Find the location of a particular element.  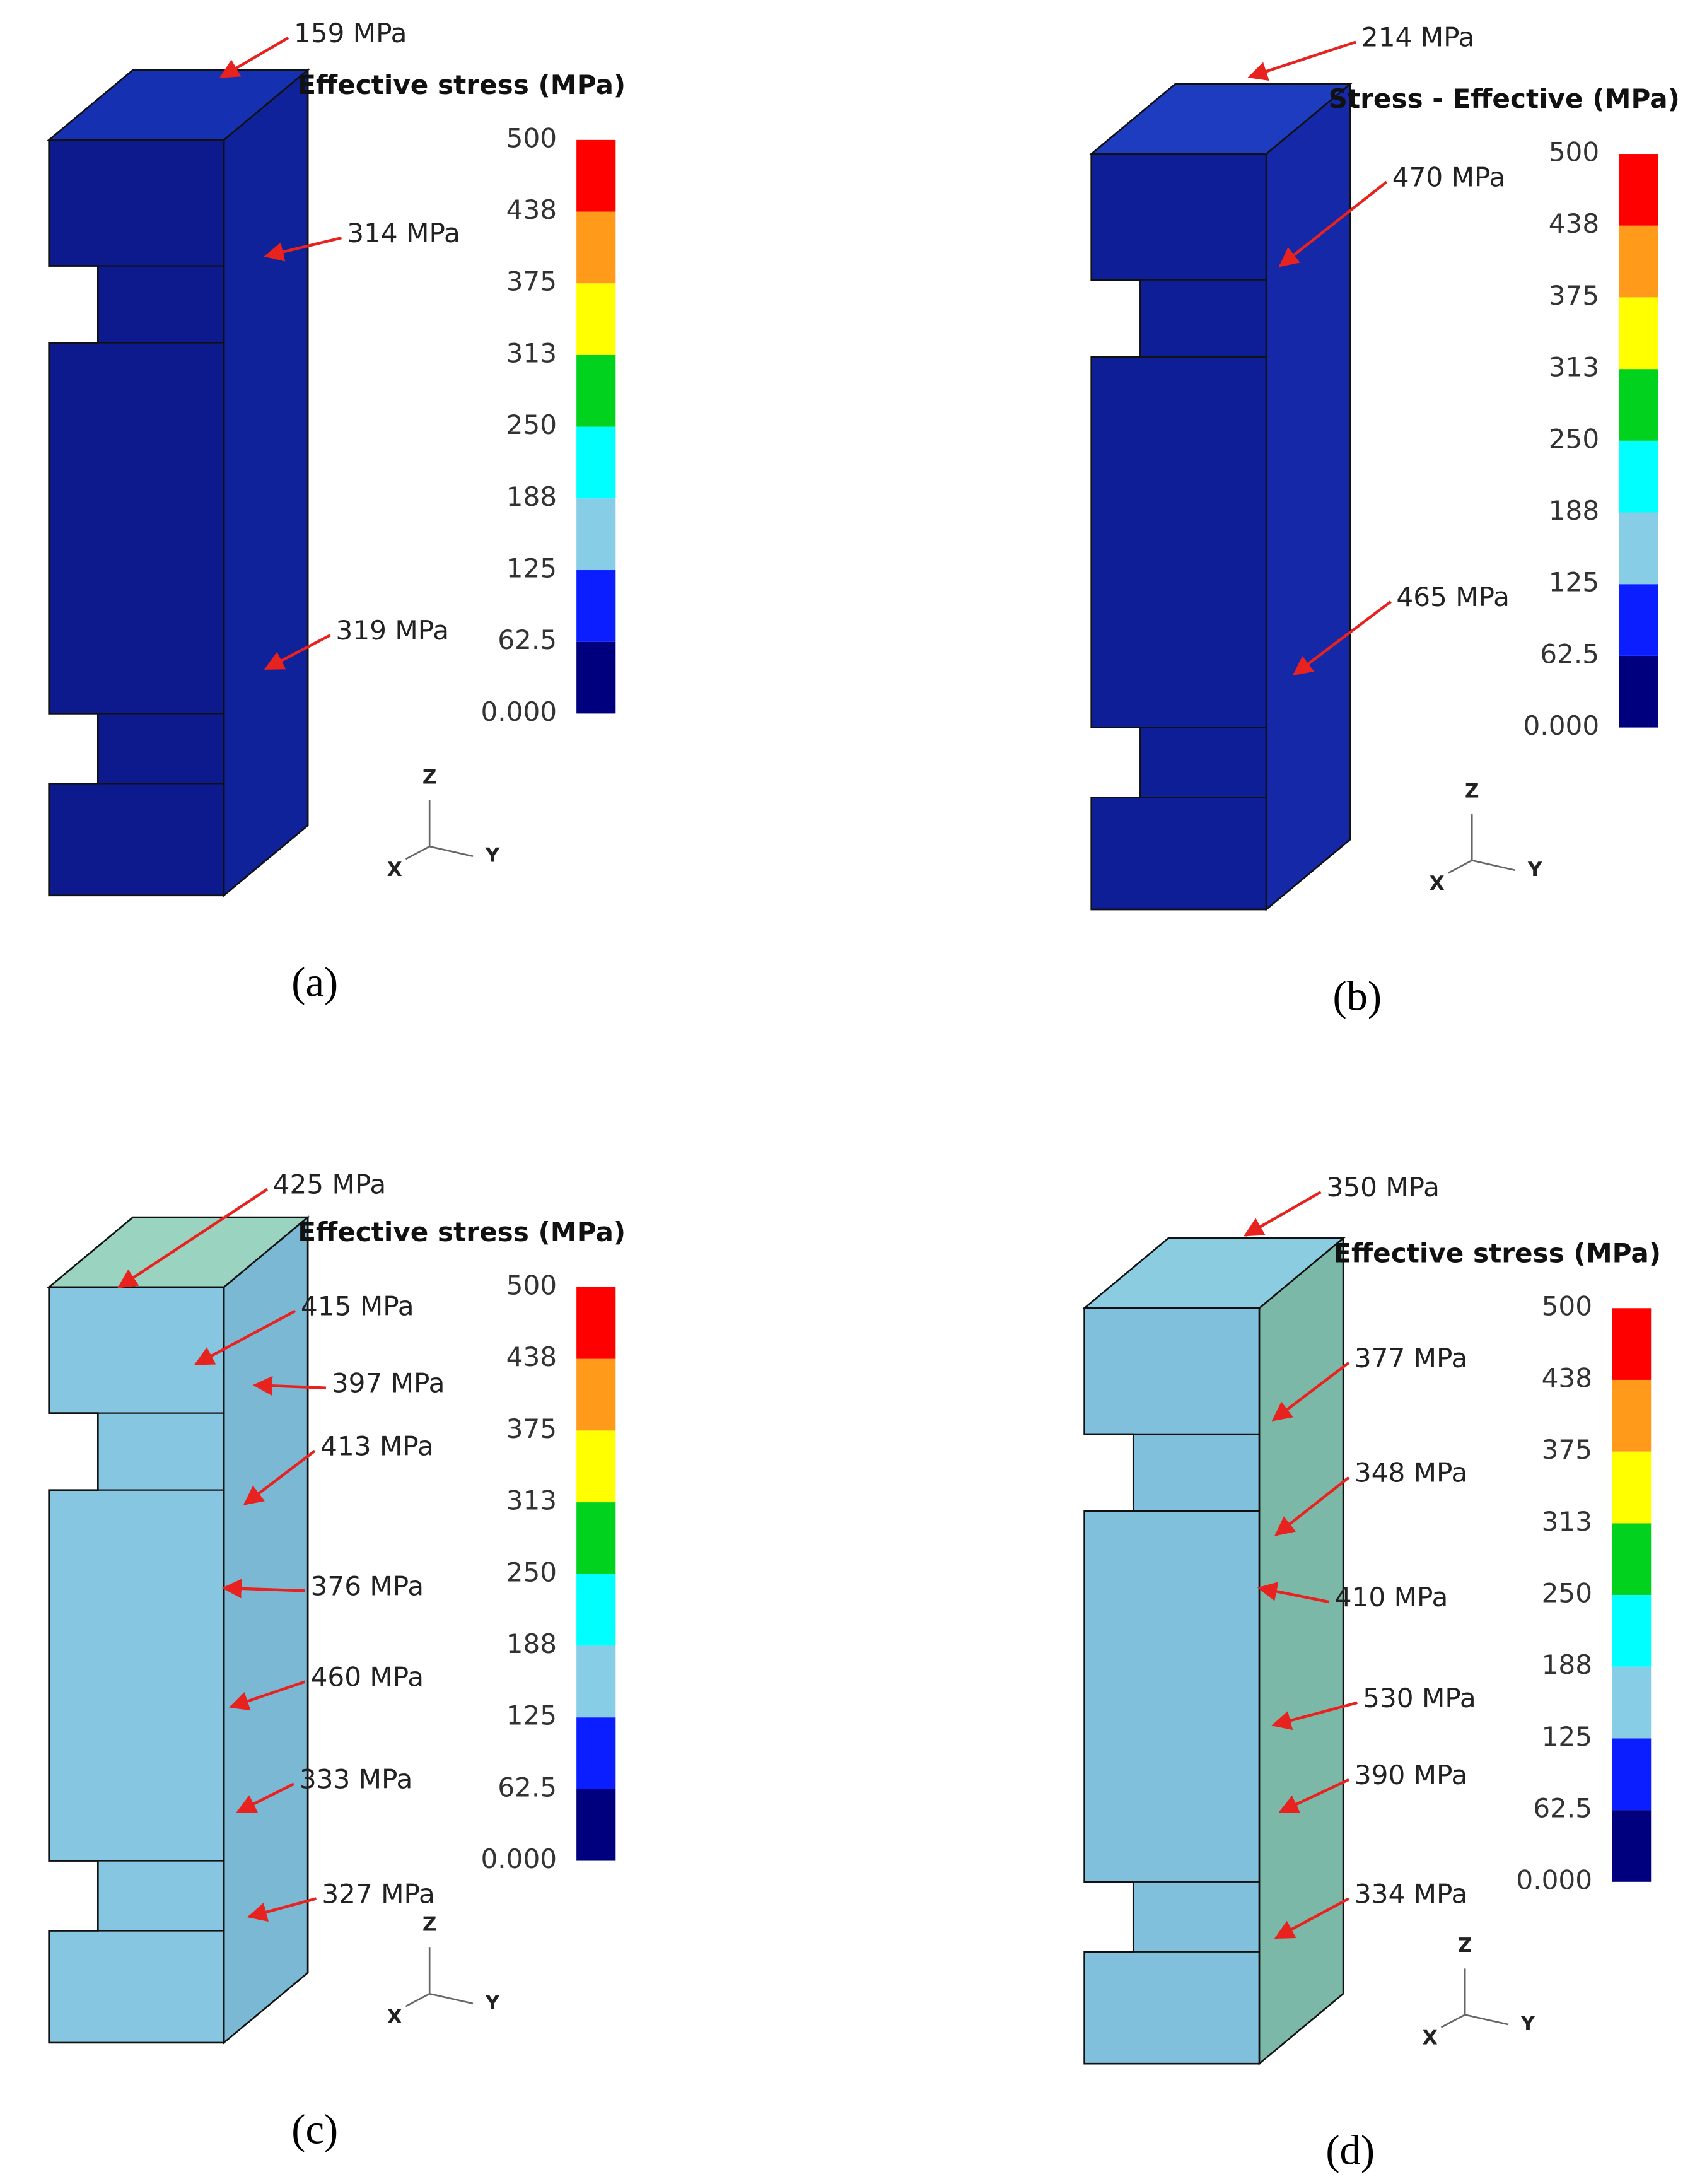

annotation: 397 MPa is located at coordinates (388, 1383).